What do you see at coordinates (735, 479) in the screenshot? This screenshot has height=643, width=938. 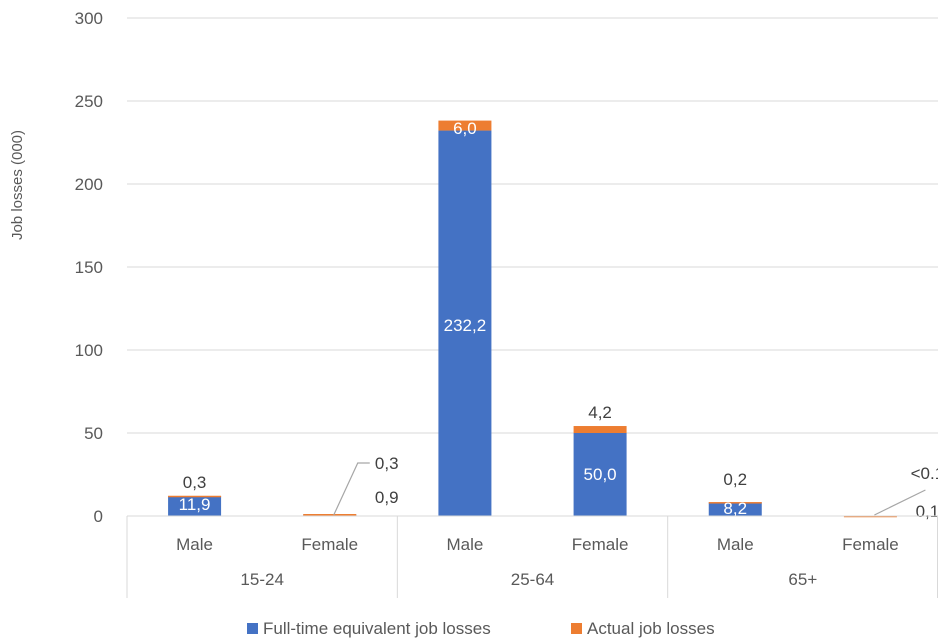 I see `data-label: 0,2` at bounding box center [735, 479].